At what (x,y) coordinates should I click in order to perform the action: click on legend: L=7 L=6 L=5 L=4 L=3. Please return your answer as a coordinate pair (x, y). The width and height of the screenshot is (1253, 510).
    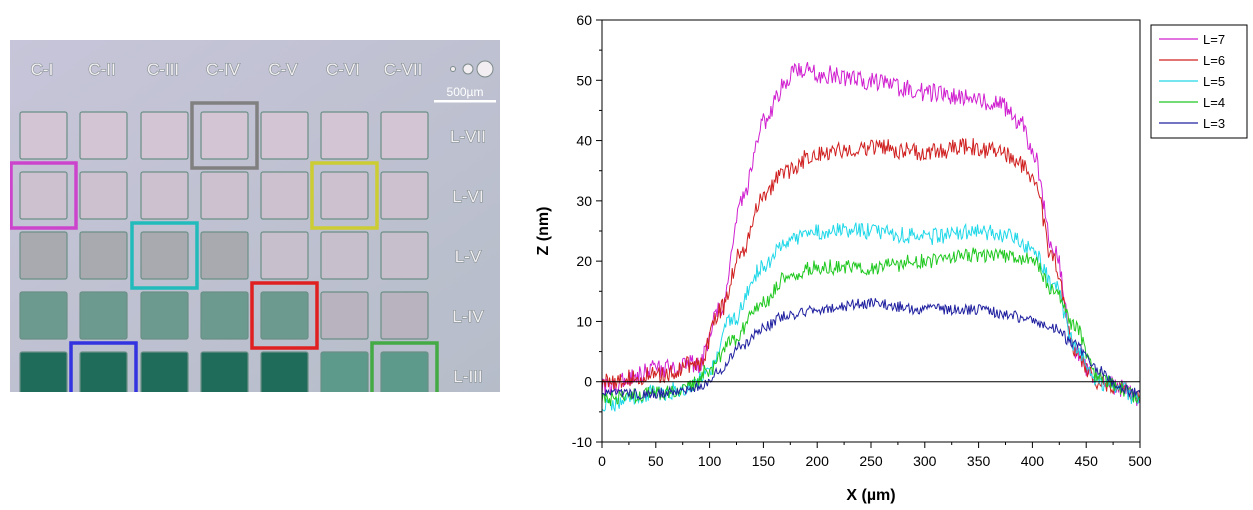
    Looking at the image, I should click on (1199, 81).